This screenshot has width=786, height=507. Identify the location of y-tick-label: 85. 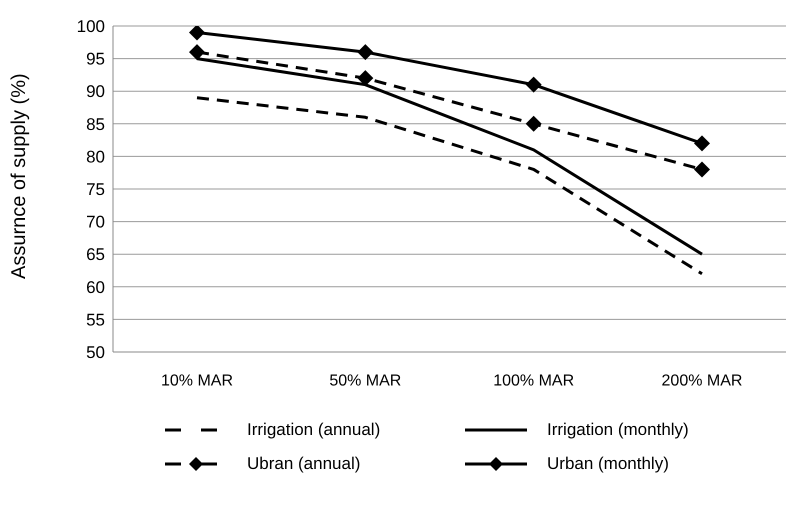
(95, 124).